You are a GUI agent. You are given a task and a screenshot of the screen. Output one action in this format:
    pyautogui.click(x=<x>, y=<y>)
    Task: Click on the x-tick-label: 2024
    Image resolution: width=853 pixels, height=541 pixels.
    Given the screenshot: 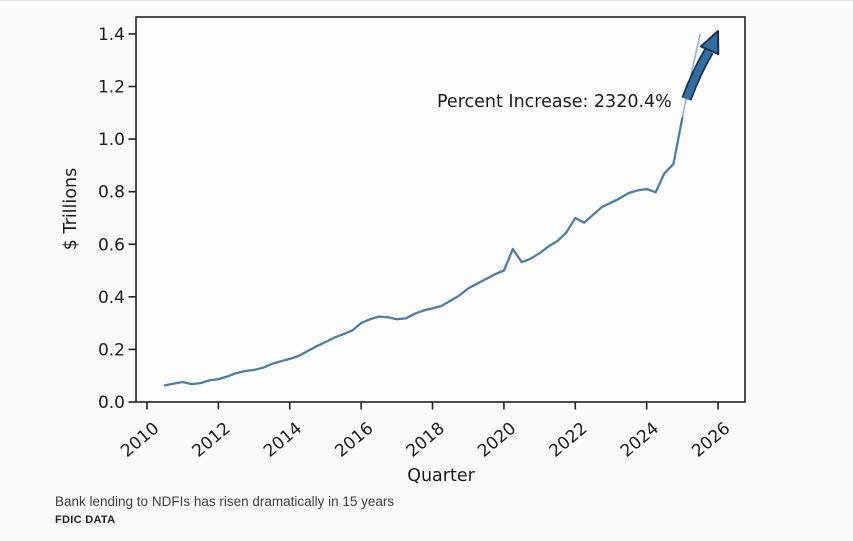 What is the action you would take?
    pyautogui.click(x=640, y=440)
    